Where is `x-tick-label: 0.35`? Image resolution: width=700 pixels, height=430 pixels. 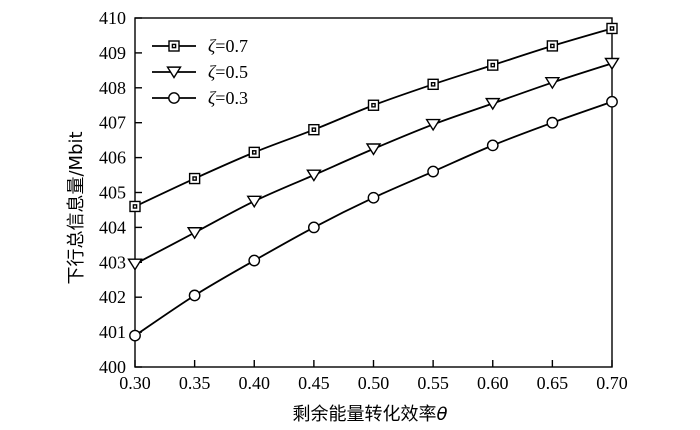
x-tick-label: 0.35 is located at coordinates (195, 383).